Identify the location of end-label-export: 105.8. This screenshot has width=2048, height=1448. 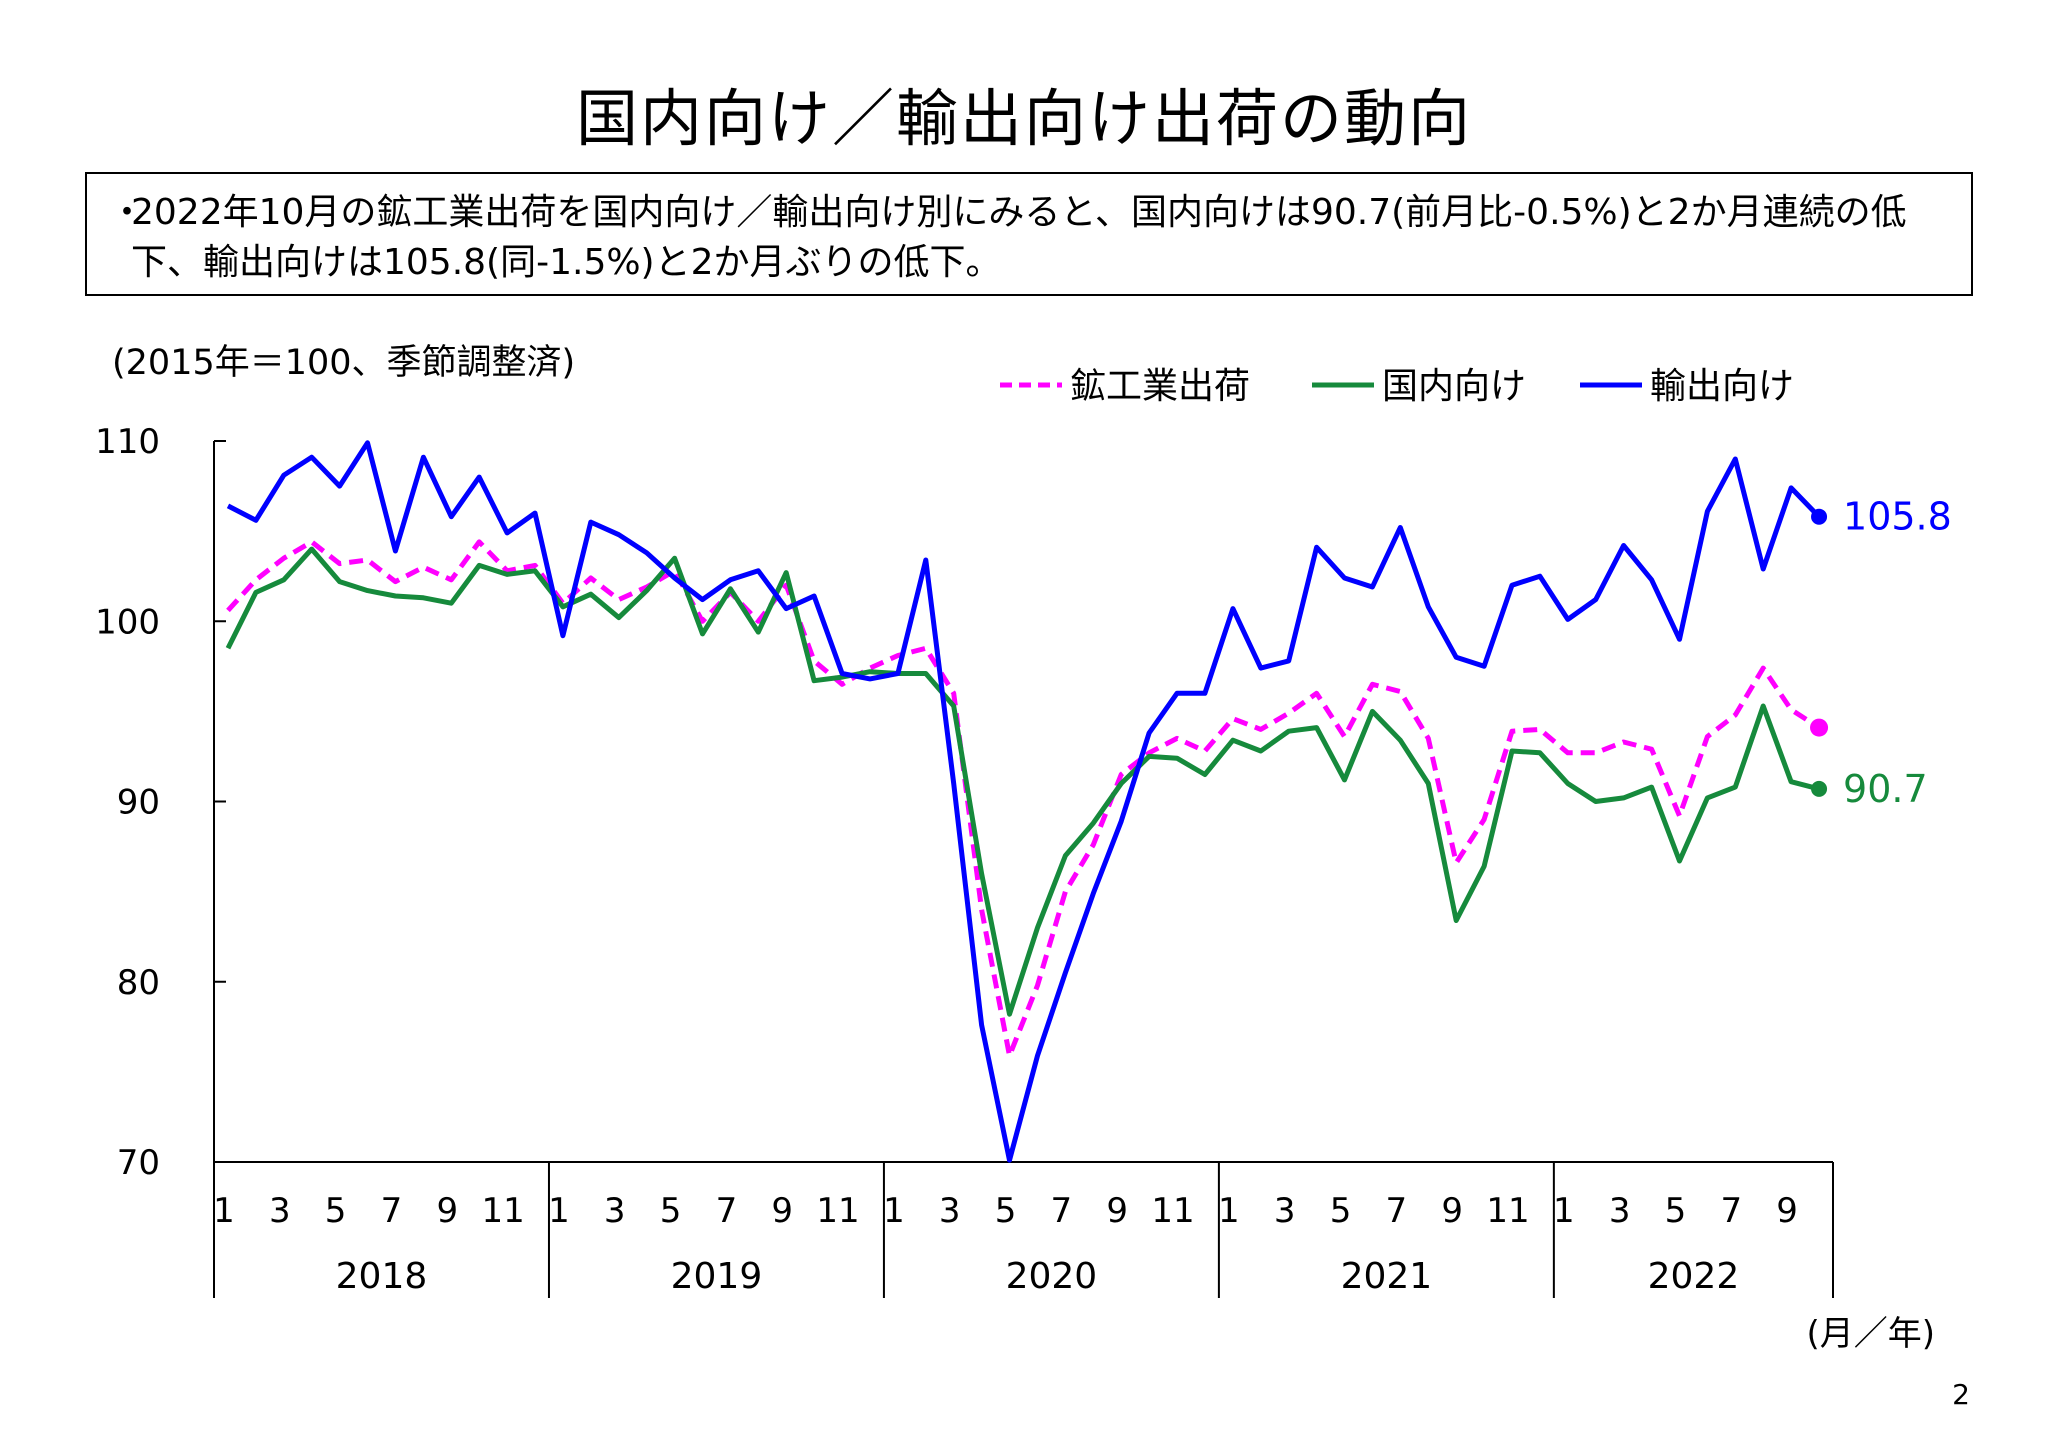
(1897, 517).